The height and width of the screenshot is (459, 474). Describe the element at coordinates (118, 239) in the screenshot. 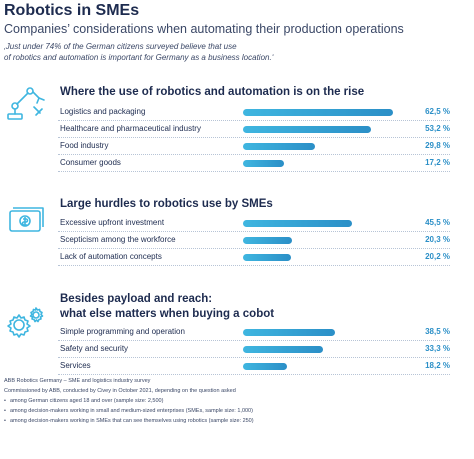

I see `category-label: Scepticism among the workforce` at that location.